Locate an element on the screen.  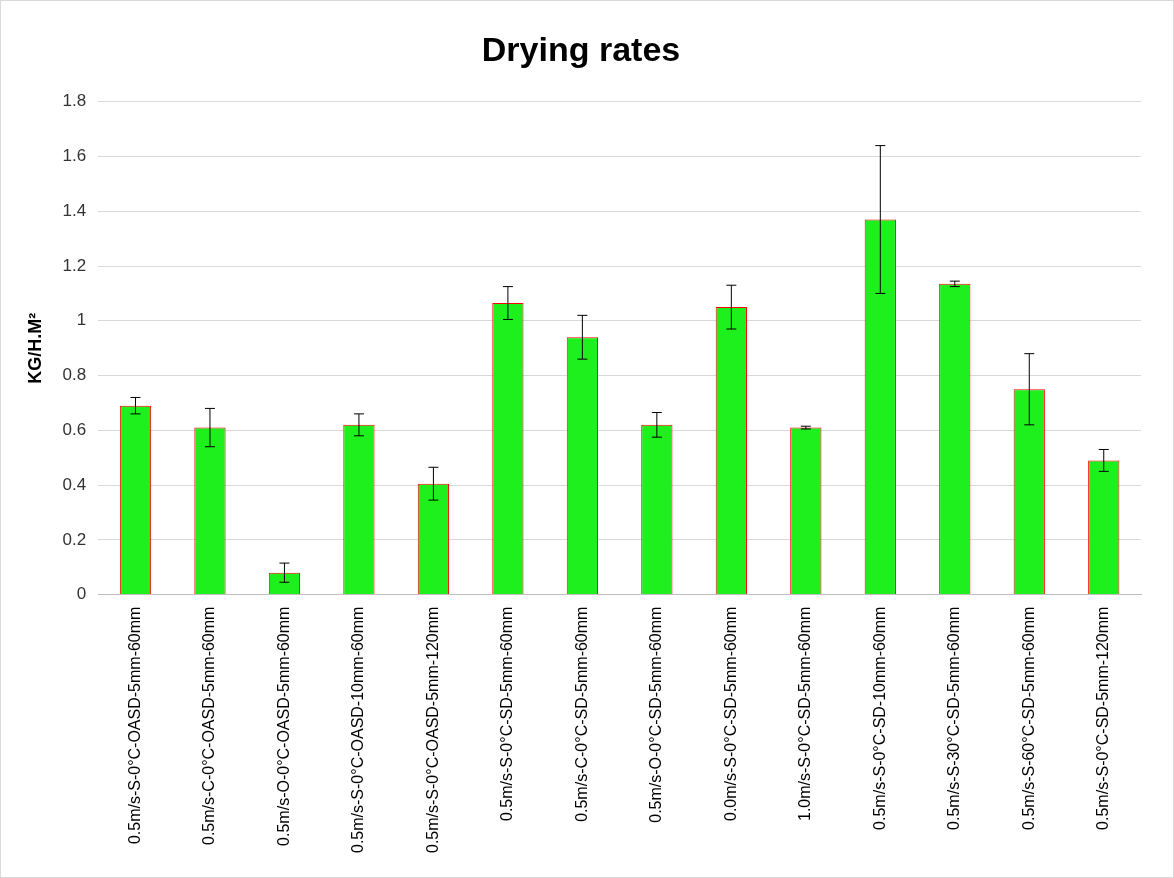
x-tick-label: 0.5m/s-S-0°C-SD-5mm-120mm is located at coordinates (1103, 718).